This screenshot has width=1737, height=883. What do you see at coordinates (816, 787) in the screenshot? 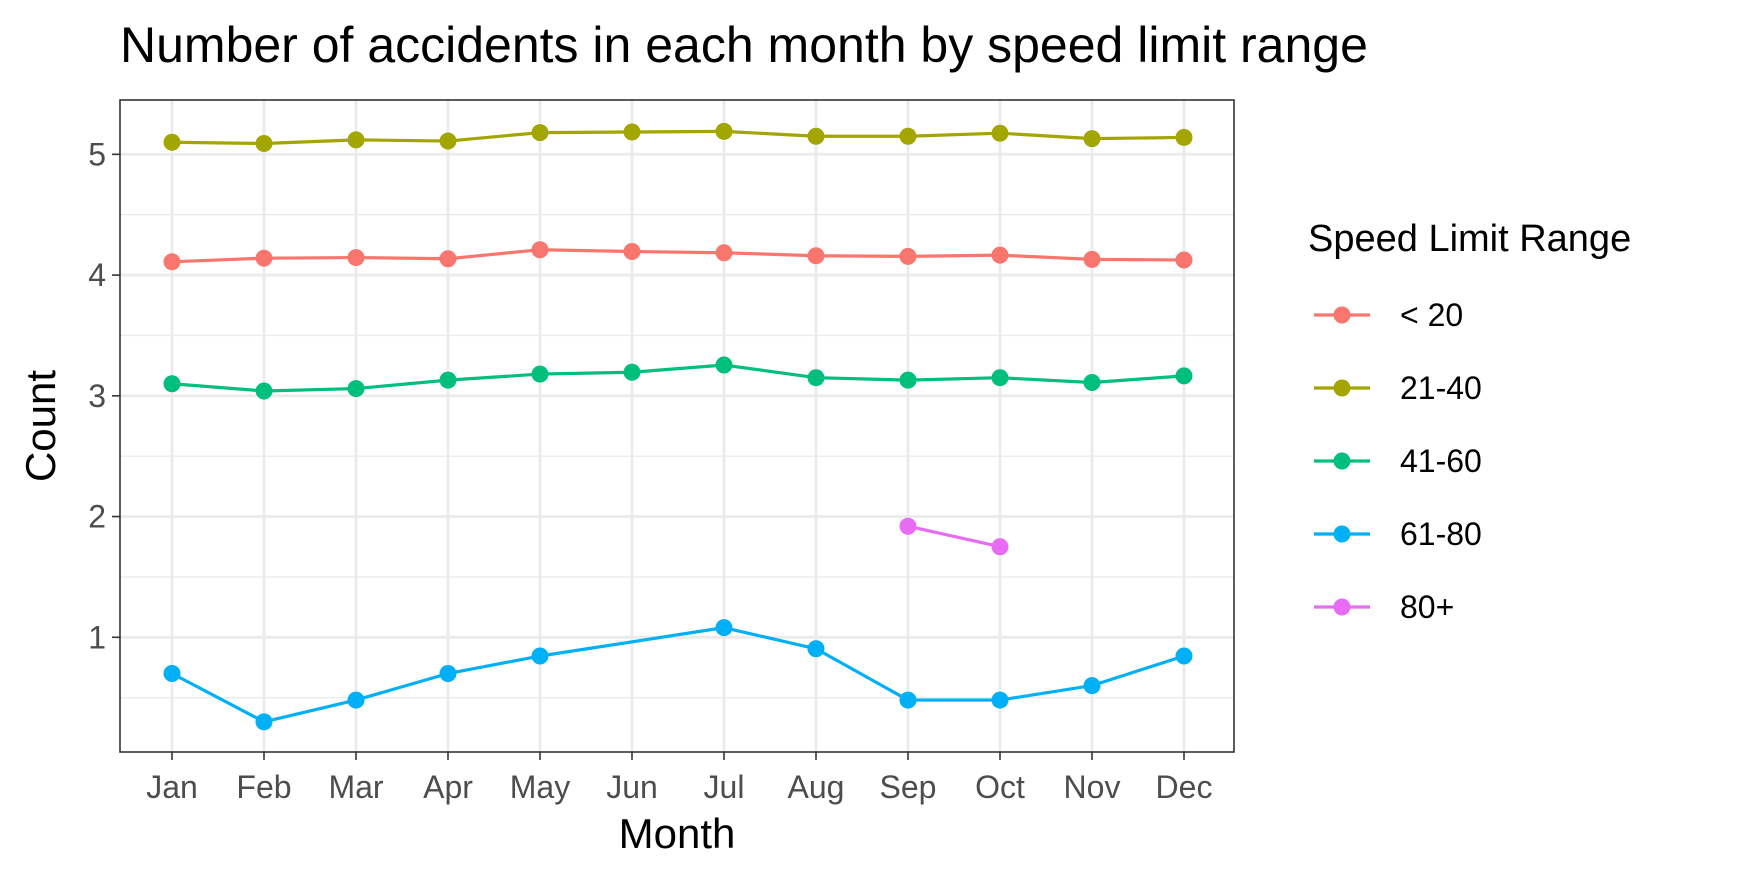
I see `x-tick-label: Aug` at bounding box center [816, 787].